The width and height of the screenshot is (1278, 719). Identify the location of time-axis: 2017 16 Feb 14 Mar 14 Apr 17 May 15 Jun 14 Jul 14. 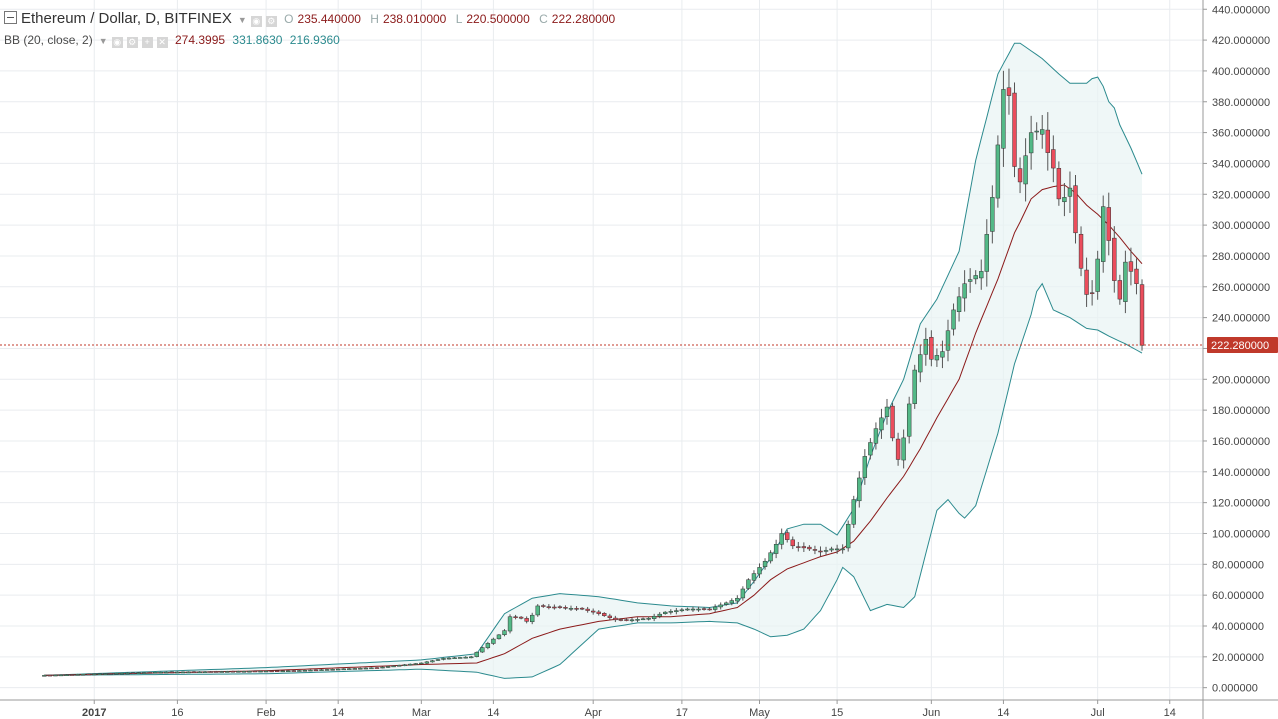
(639, 709).